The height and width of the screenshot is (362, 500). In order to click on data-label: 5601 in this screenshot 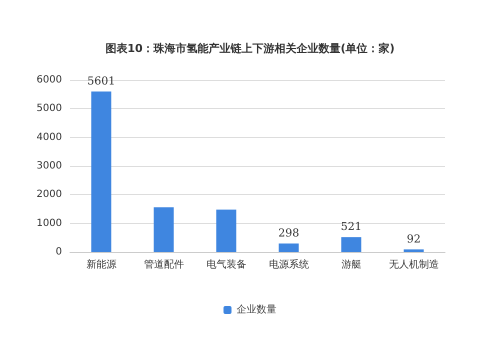, I will do `click(101, 81)`.